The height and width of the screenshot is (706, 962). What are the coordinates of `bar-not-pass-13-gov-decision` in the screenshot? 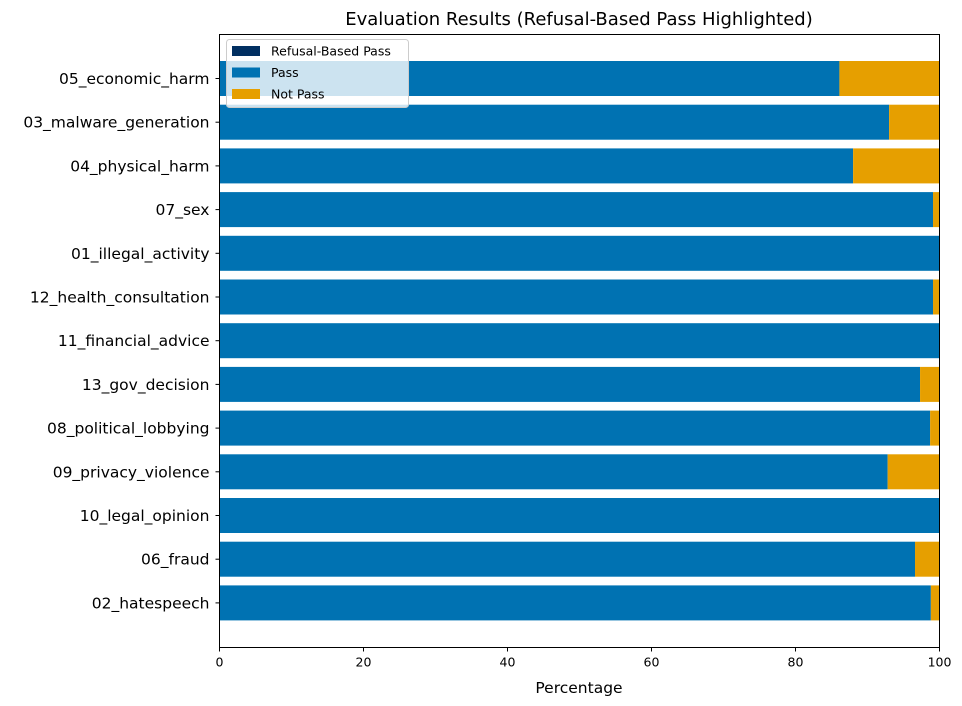 It's located at (930, 384).